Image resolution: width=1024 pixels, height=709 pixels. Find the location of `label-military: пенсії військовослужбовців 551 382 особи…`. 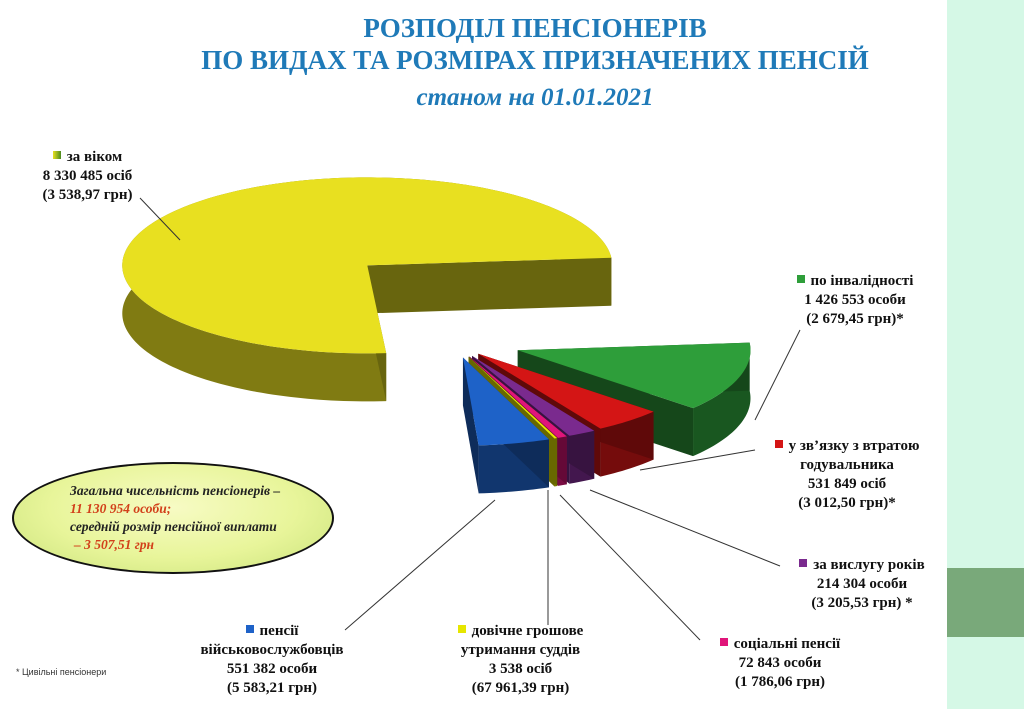

label-military: пенсії військовослужбовців 551 382 особи… is located at coordinates (272, 659).